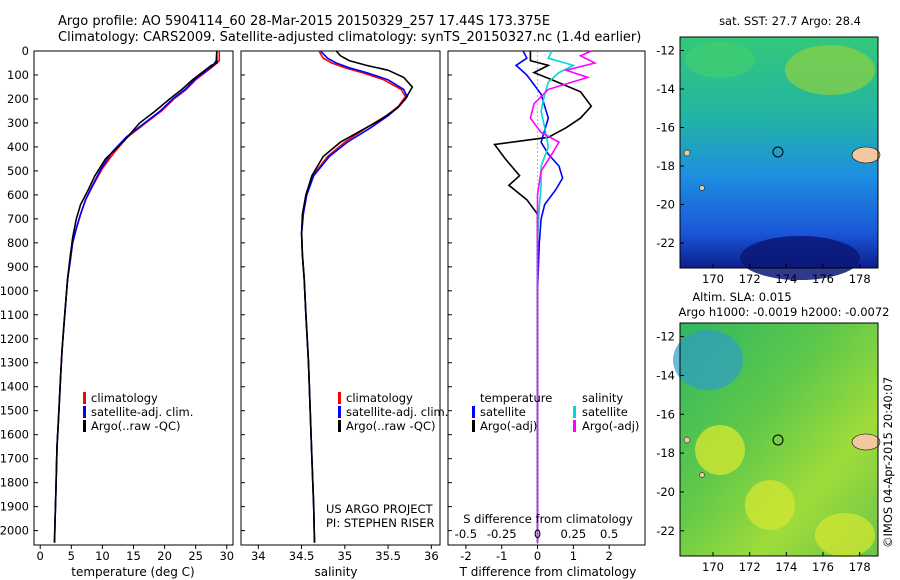  What do you see at coordinates (18, 171) in the screenshot?
I see `depth-tick-label: 500` at bounding box center [18, 171].